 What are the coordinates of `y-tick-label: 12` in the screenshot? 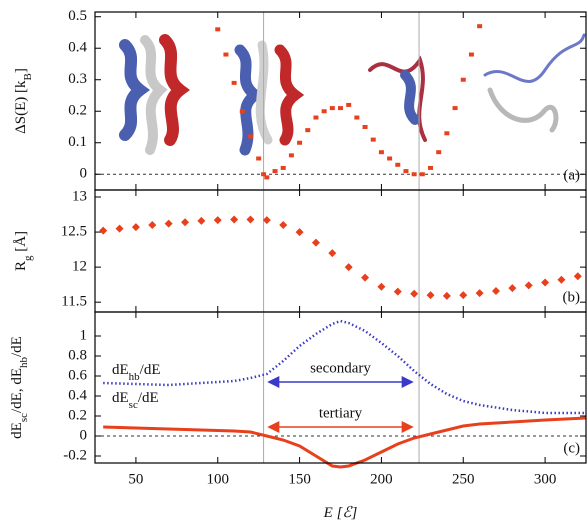 It's located at (79, 267).